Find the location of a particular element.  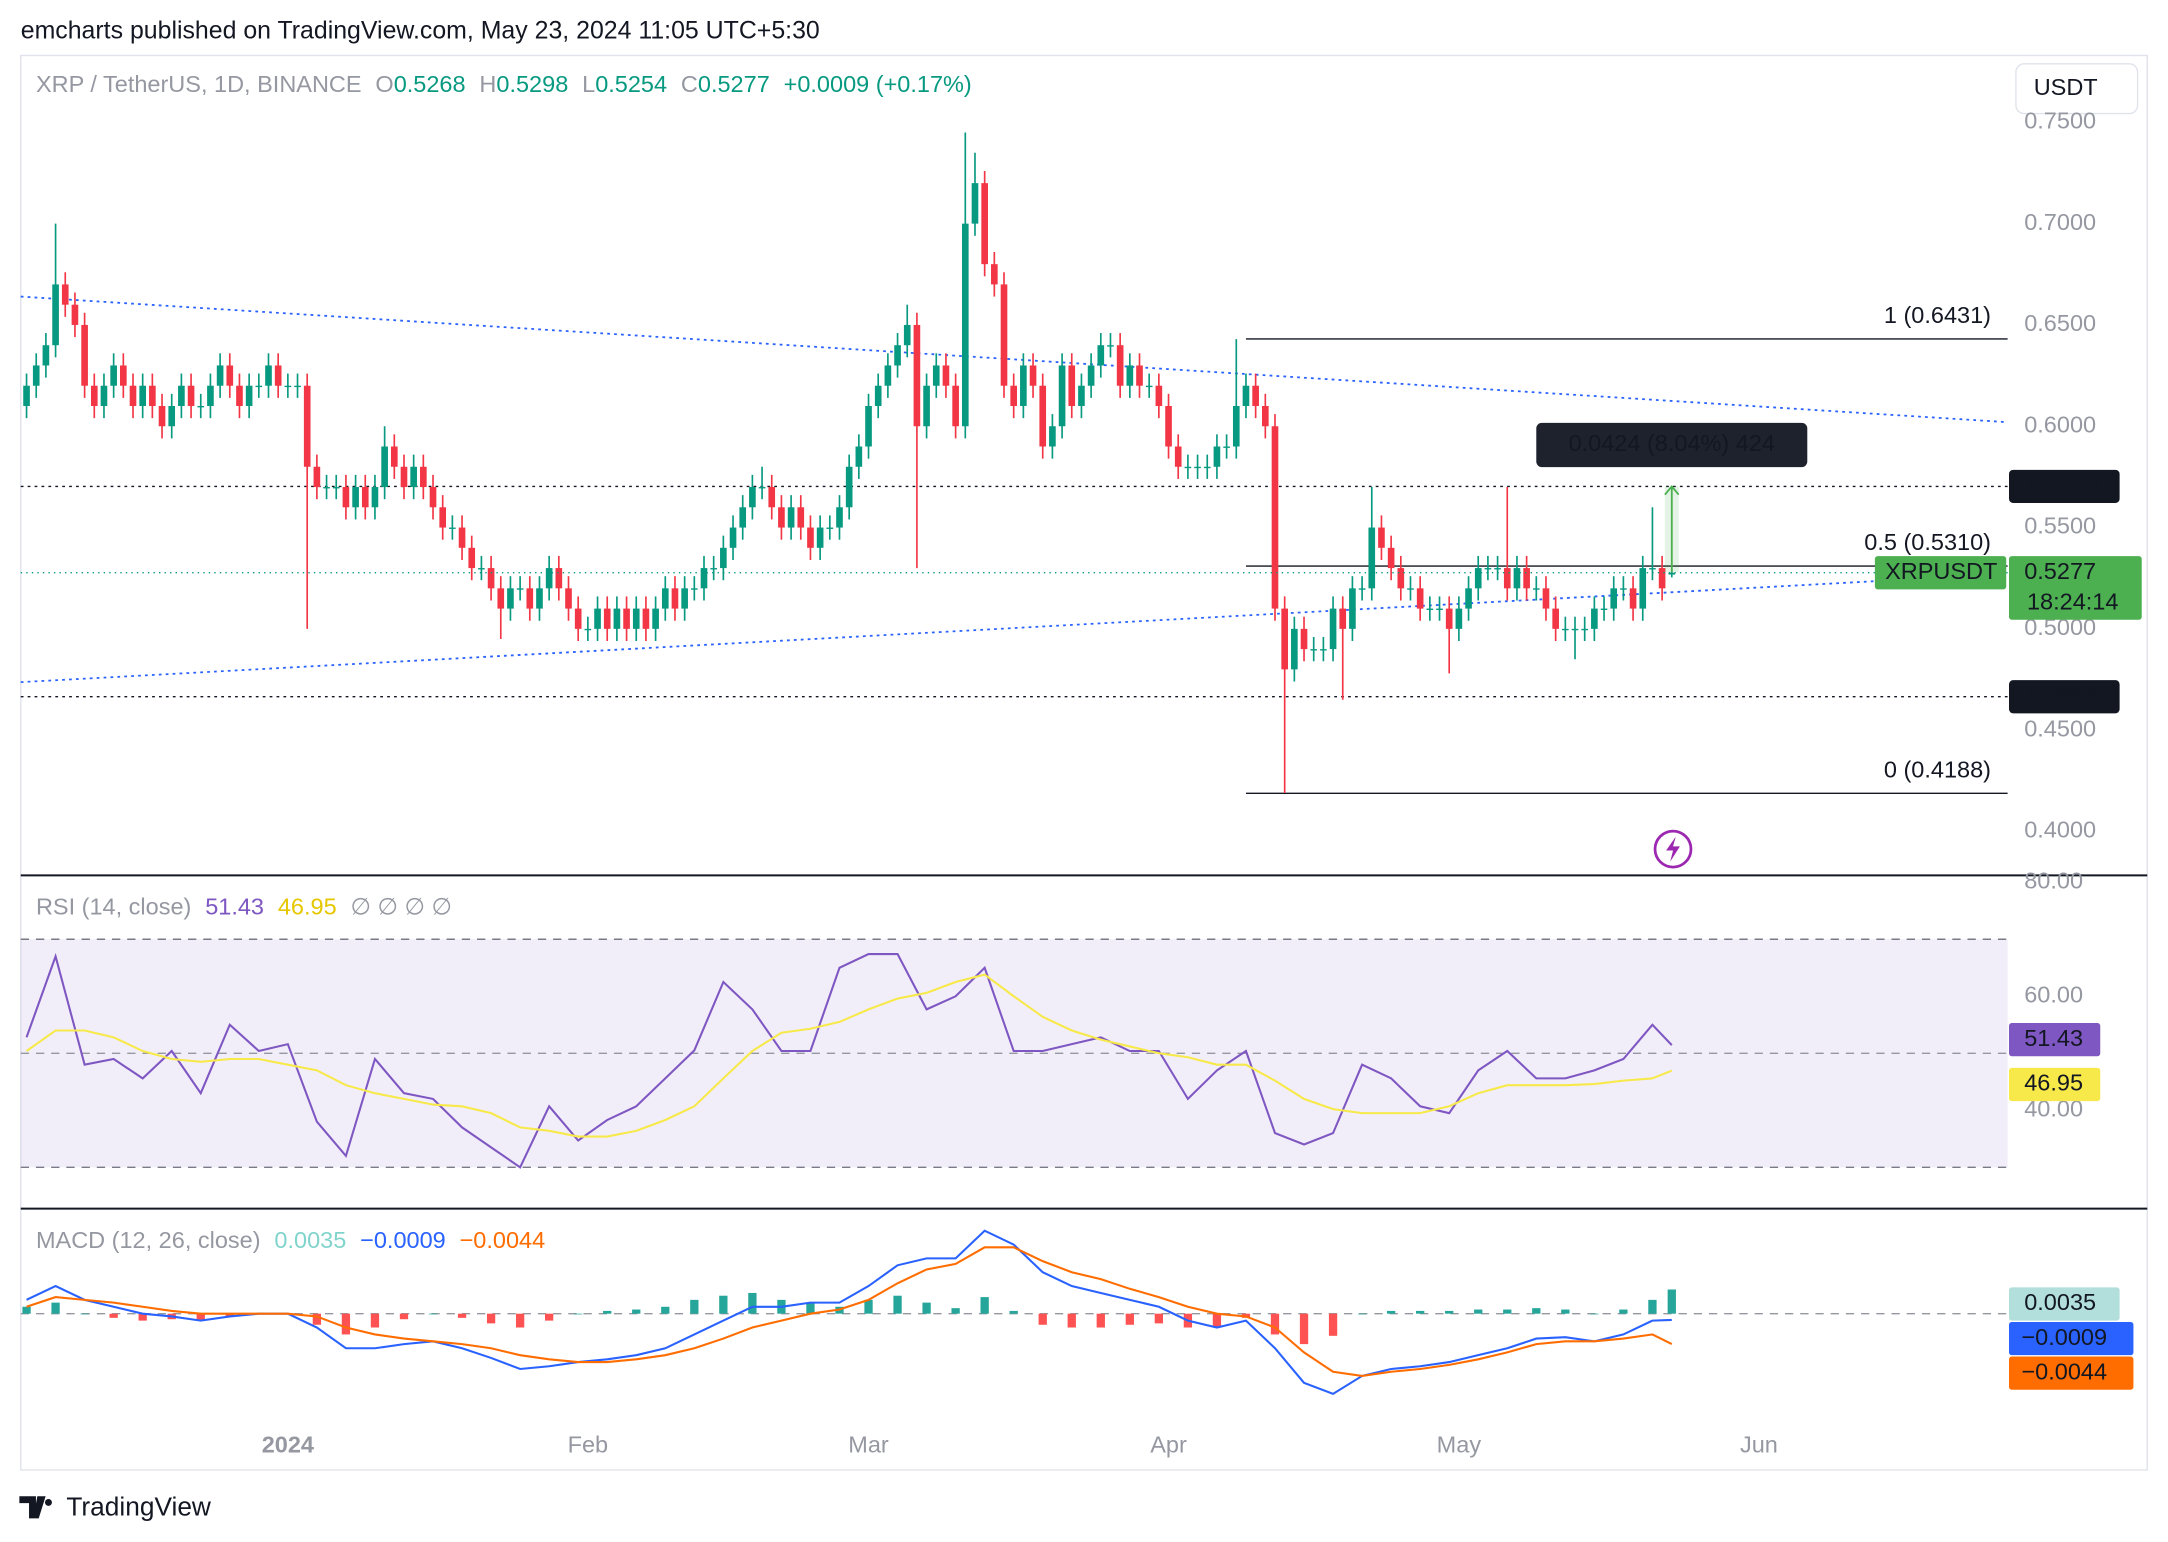

measure-box is located at coordinates (1672, 445).